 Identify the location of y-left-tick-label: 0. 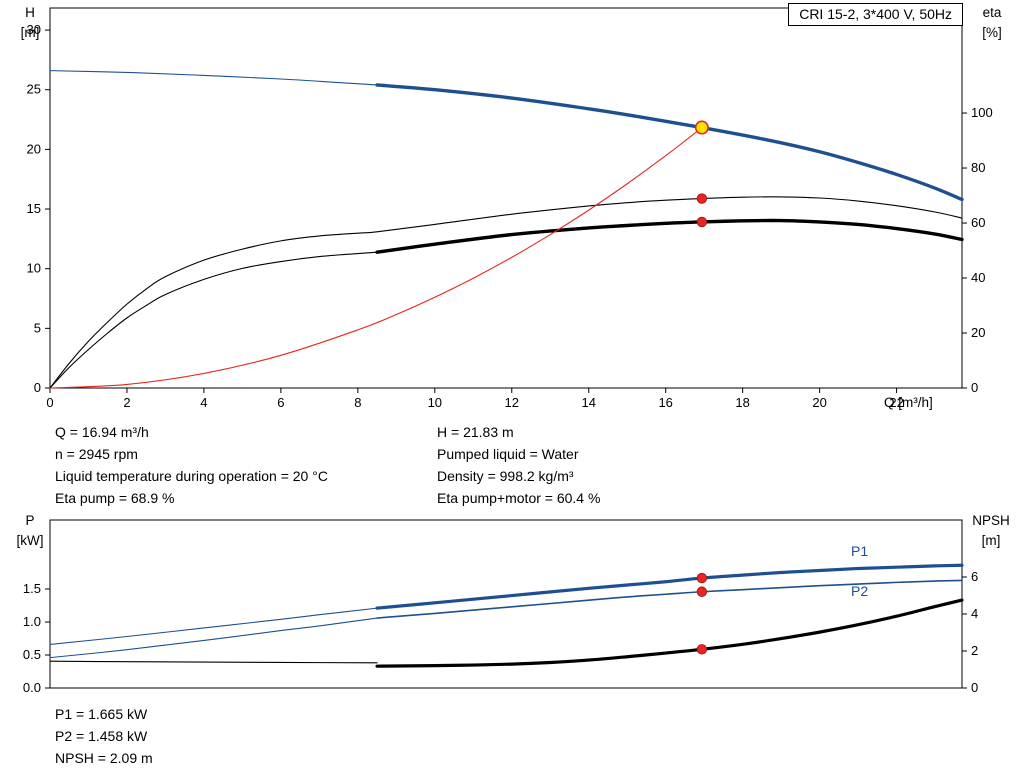
(37, 387).